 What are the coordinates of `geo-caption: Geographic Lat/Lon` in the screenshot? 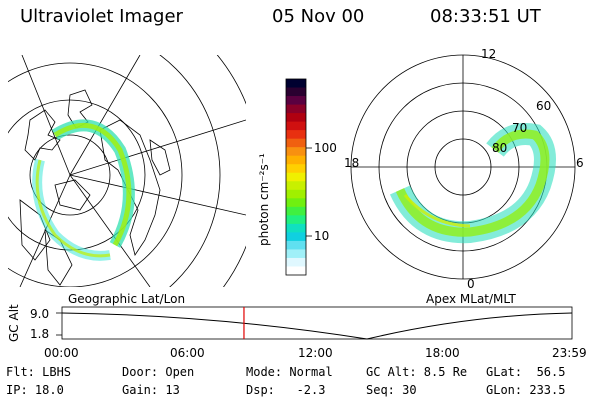 It's located at (127, 299).